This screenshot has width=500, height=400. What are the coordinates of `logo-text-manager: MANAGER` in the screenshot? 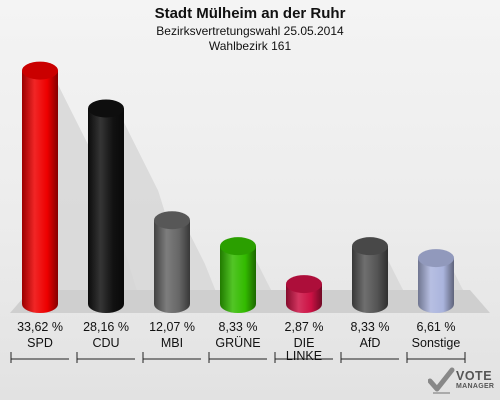 It's located at (475, 386).